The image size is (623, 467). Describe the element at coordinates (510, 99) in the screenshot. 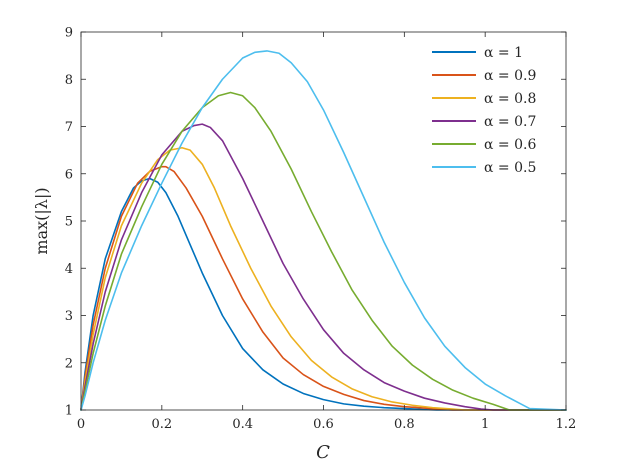

I see `legend-label-3: α = 0.8` at that location.